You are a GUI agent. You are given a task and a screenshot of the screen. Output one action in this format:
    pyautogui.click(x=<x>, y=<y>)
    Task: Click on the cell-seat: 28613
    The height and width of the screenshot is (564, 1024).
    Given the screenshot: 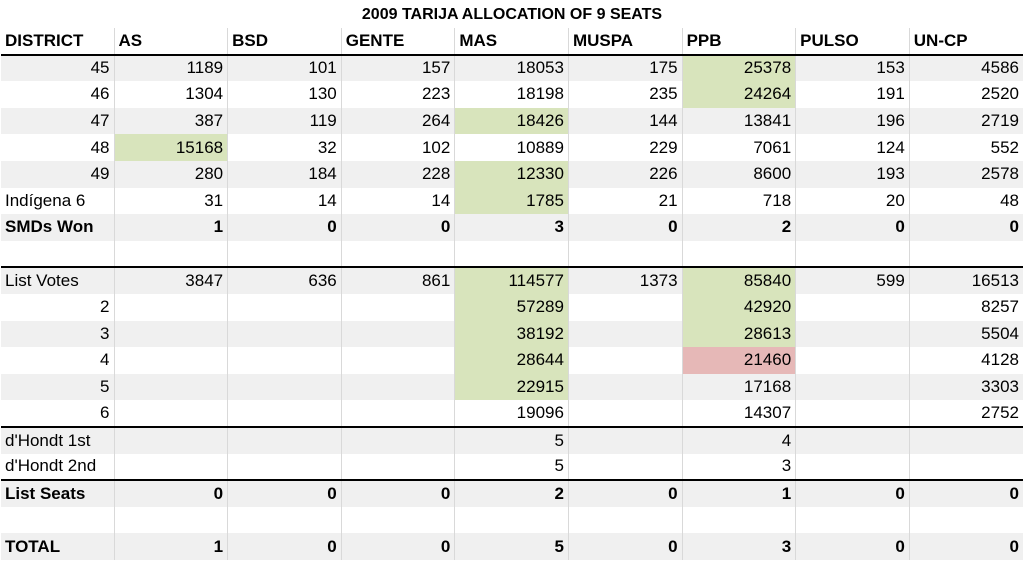 What is the action you would take?
    pyautogui.click(x=738, y=334)
    